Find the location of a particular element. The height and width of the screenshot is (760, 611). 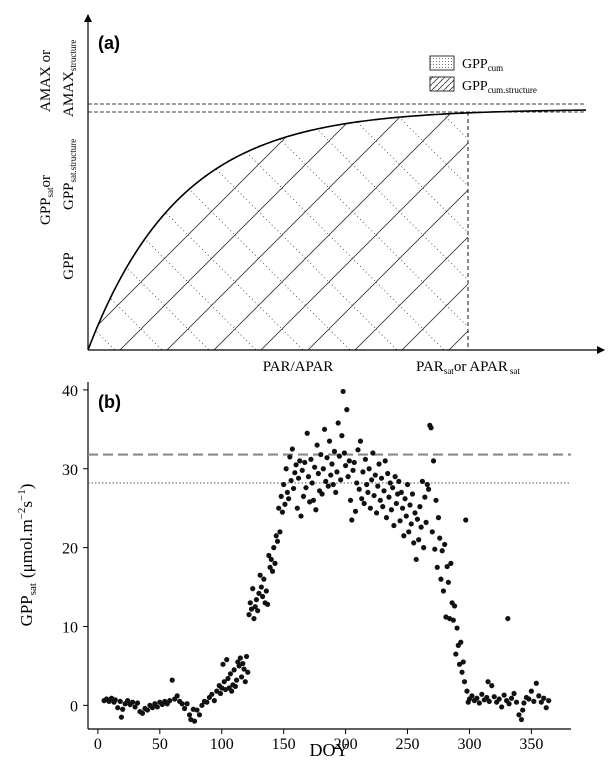

y-label-amax: AMAX or is located at coordinates (46, 81).